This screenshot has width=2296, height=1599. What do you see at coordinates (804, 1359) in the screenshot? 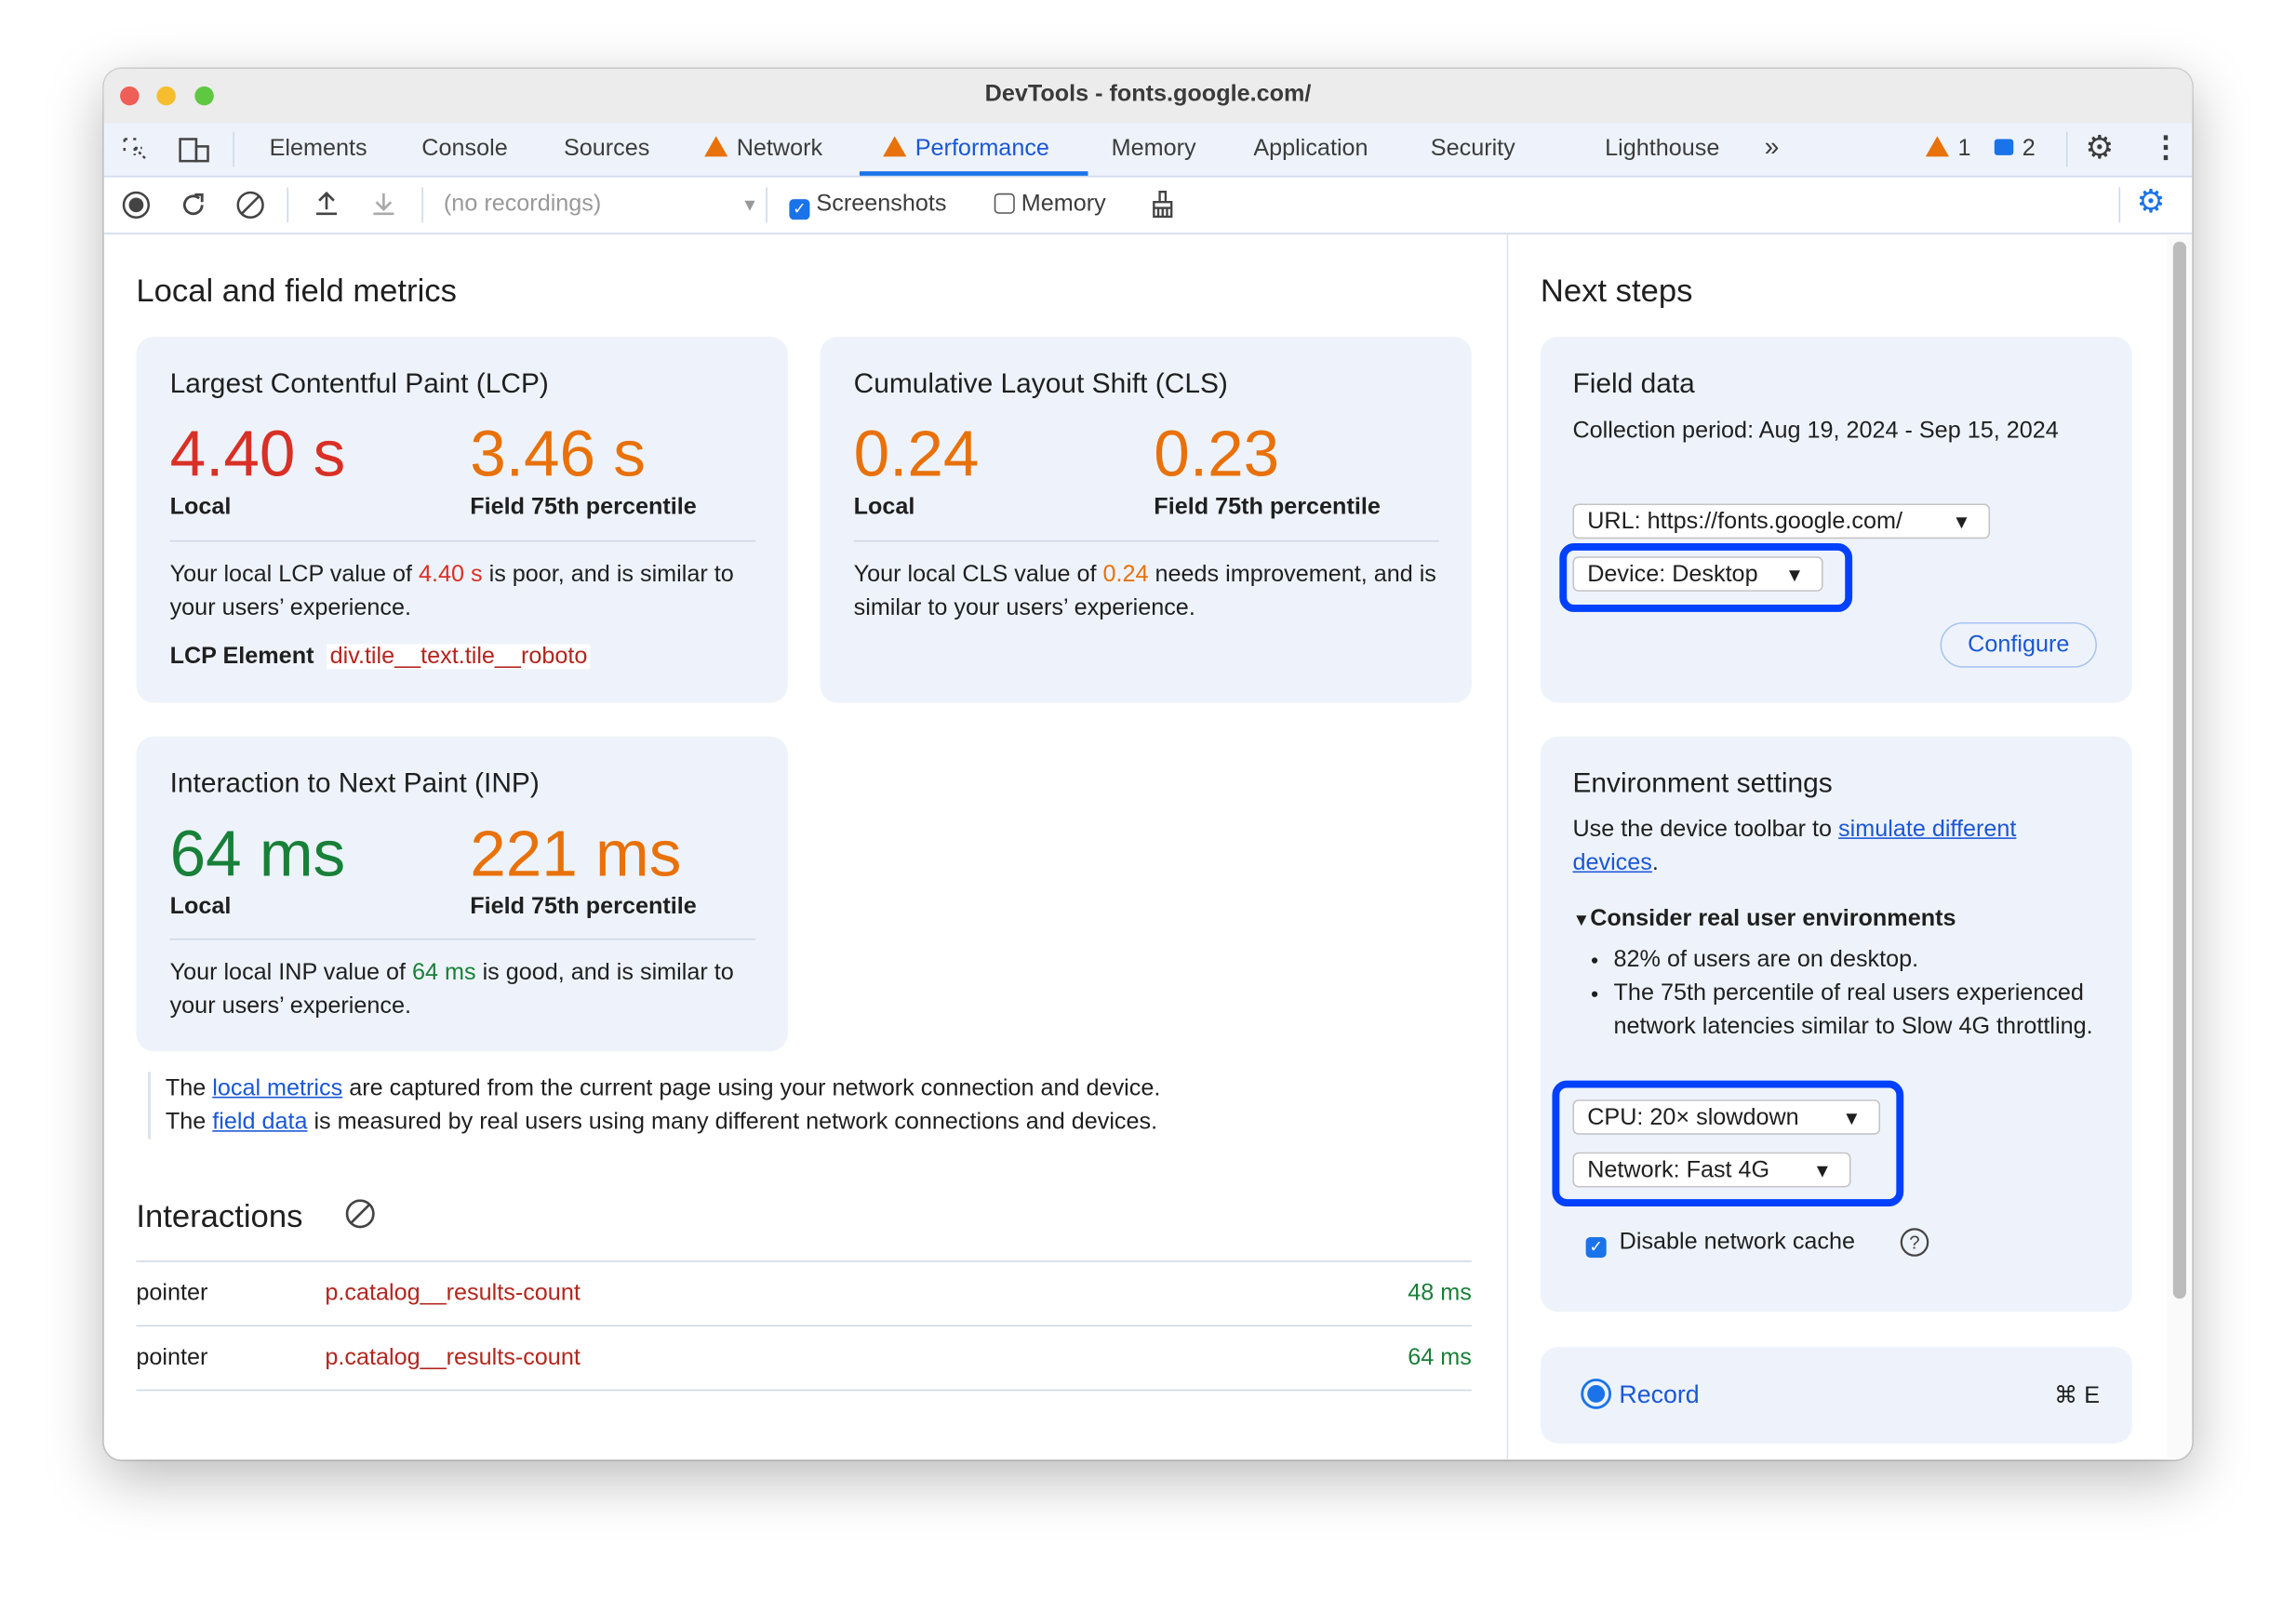
I see `table-row: pointer p.catalog__results-count 64 ms` at bounding box center [804, 1359].